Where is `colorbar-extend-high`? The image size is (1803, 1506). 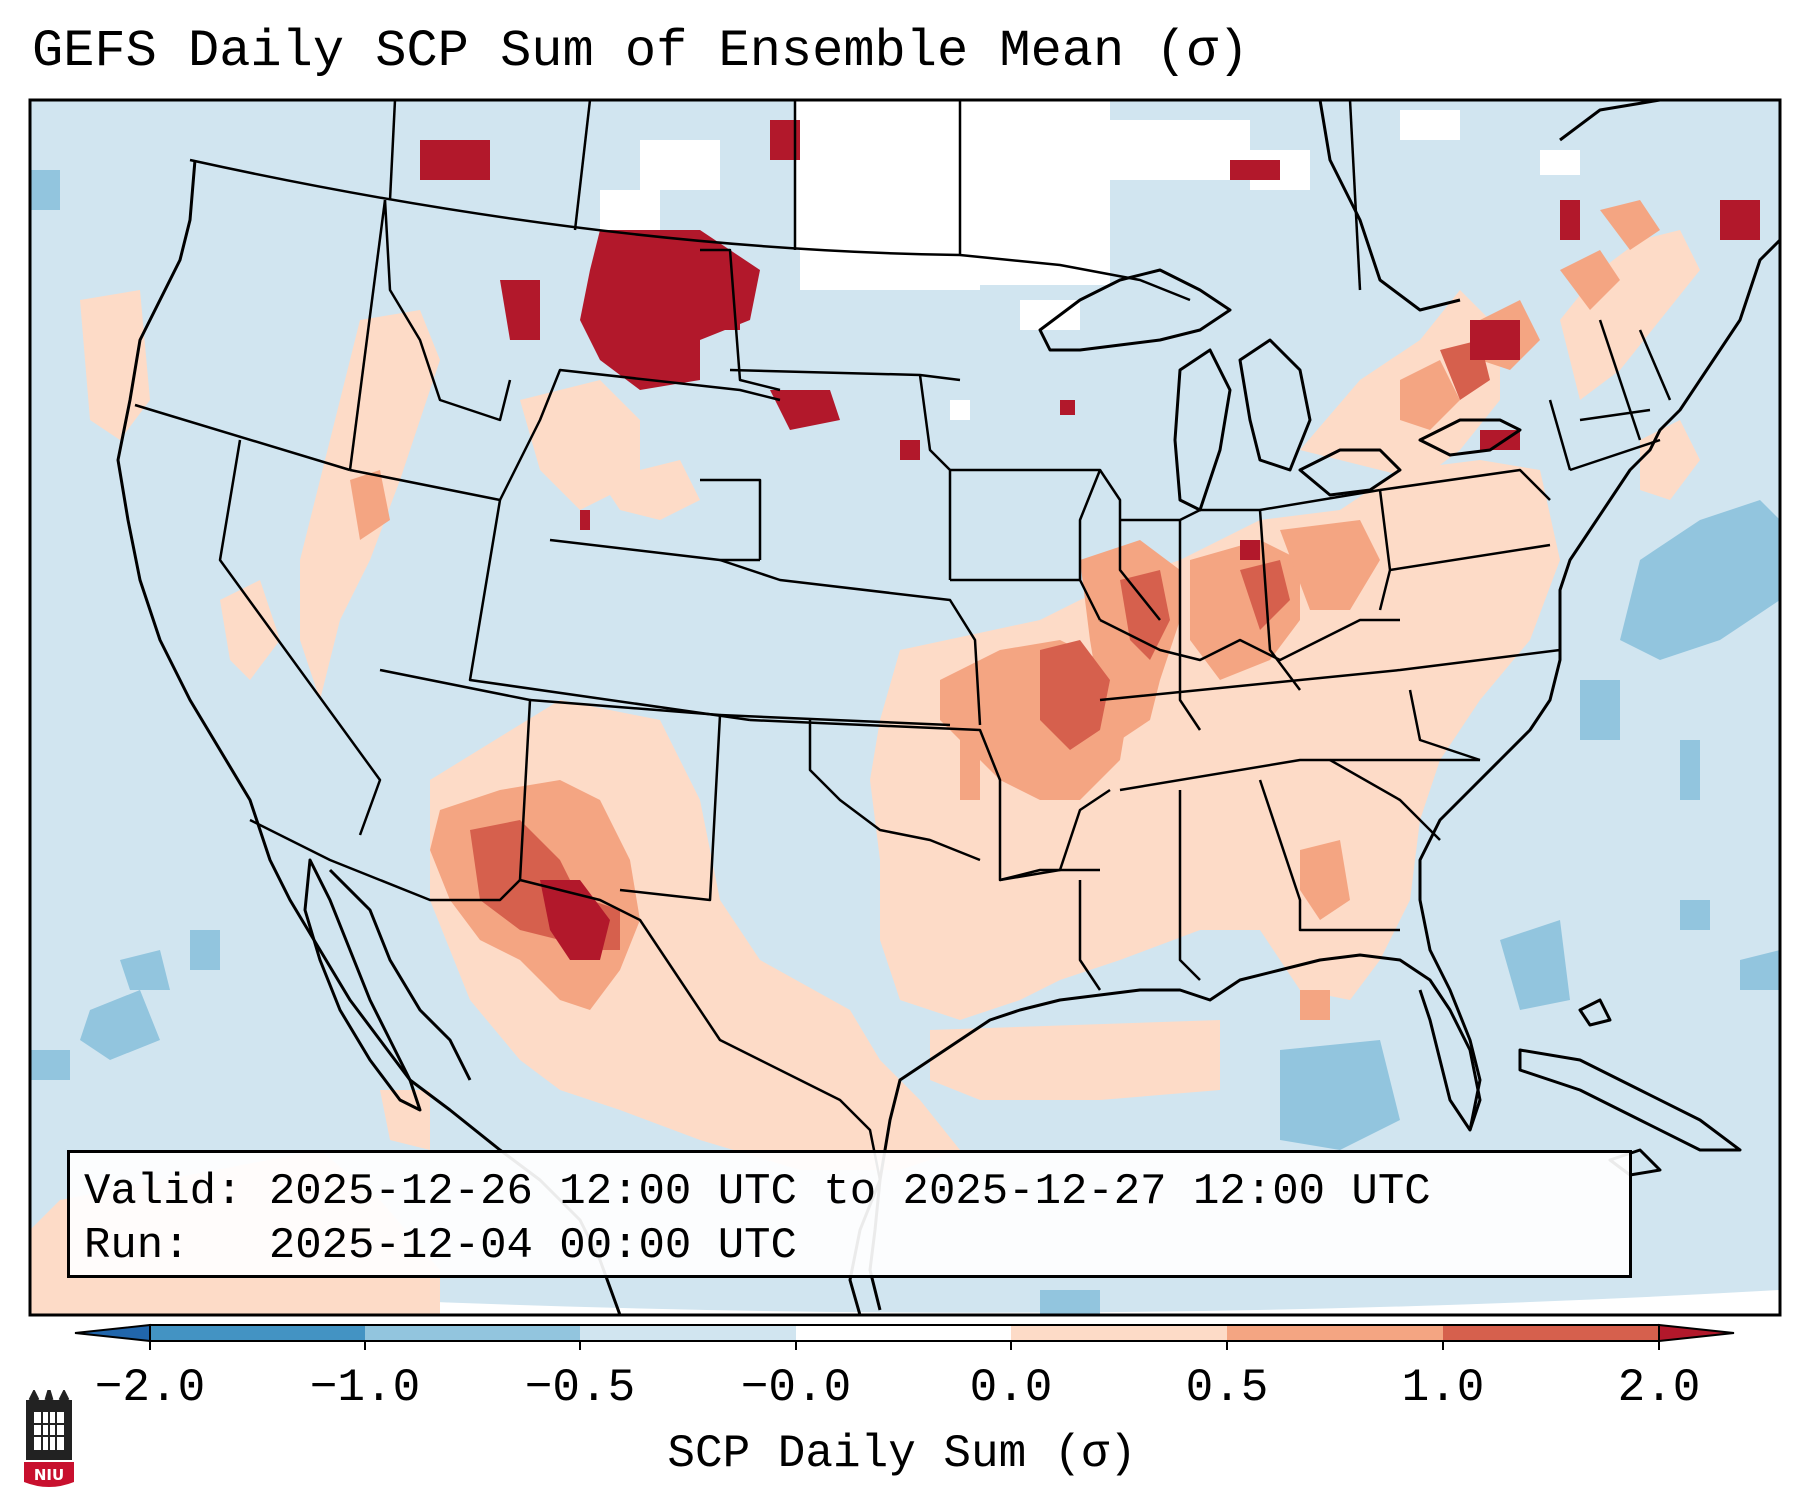
colorbar-extend-high is located at coordinates (1696, 1333).